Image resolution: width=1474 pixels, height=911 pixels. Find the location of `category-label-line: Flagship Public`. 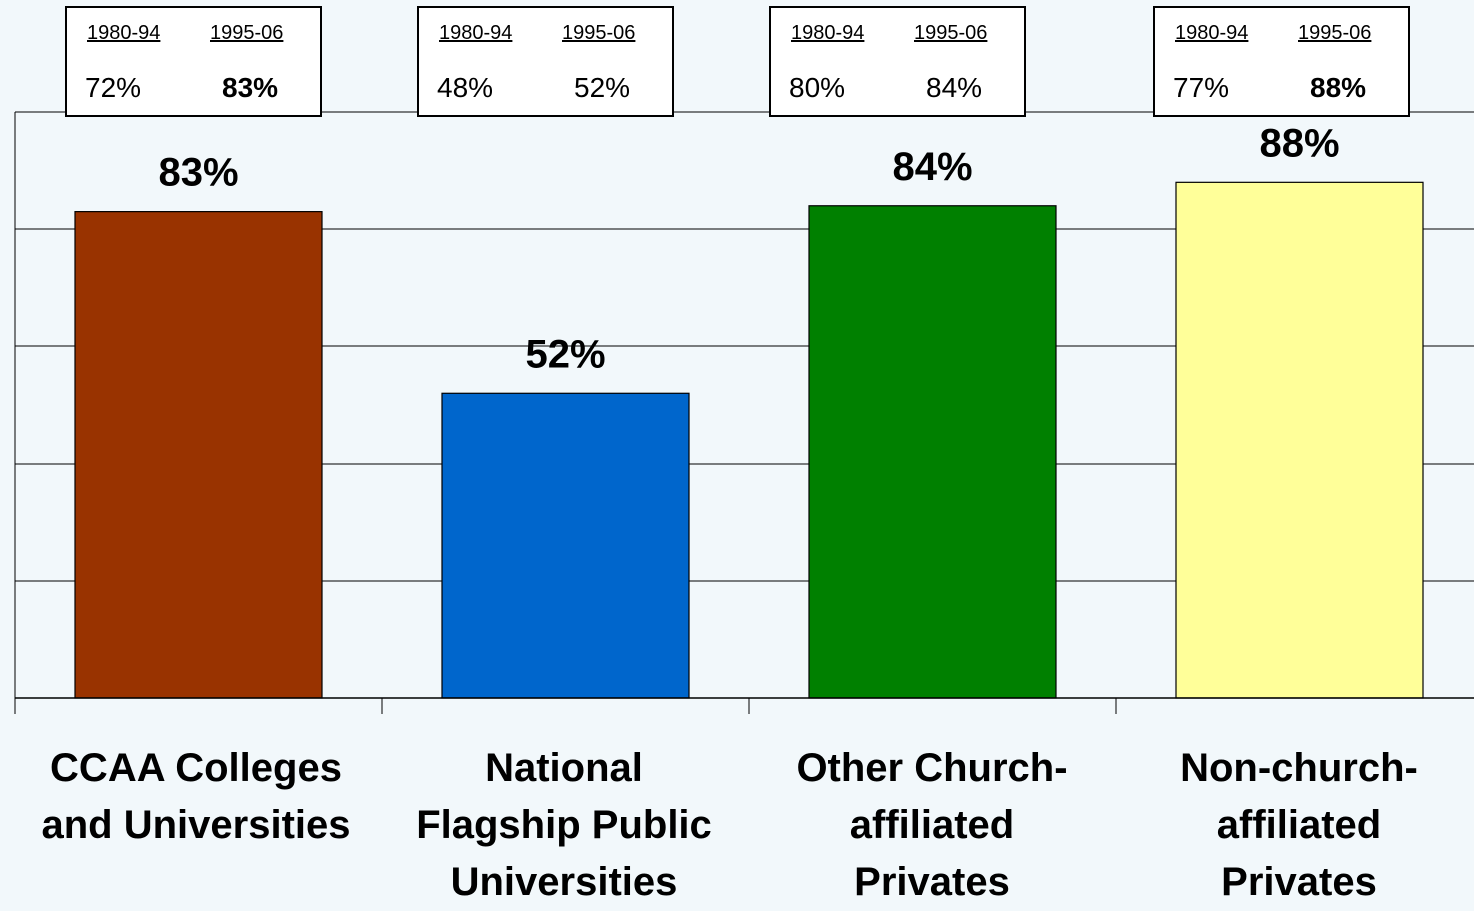

category-label-line: Flagship Public is located at coordinates (564, 825).